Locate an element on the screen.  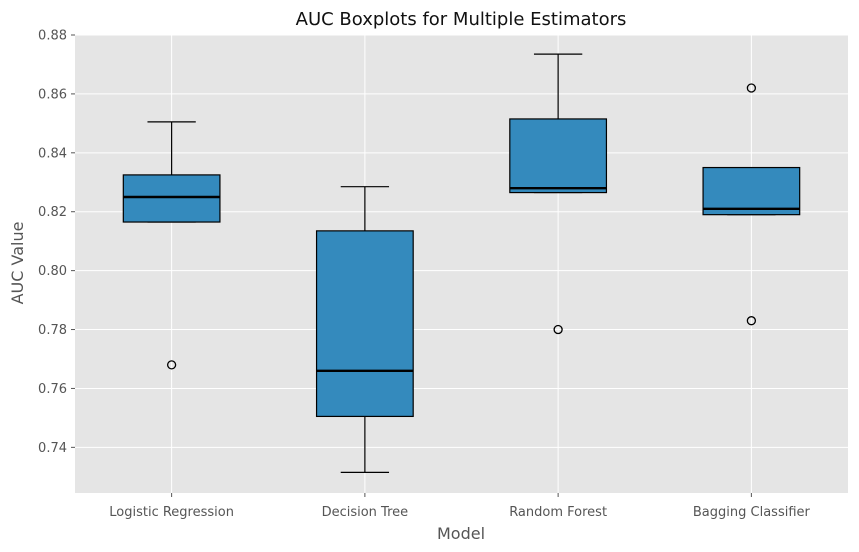
x-tick-label: Logistic Regression is located at coordinates (171, 512).